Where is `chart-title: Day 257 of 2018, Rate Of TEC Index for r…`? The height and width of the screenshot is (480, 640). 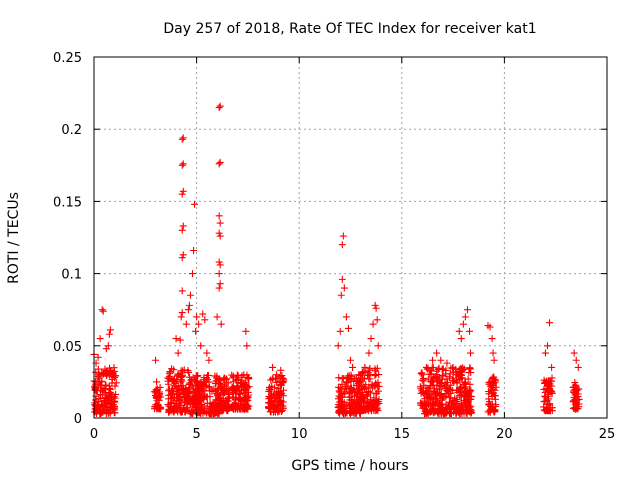 chart-title: Day 257 of 2018, Rate Of TEC Index for r… is located at coordinates (349, 29).